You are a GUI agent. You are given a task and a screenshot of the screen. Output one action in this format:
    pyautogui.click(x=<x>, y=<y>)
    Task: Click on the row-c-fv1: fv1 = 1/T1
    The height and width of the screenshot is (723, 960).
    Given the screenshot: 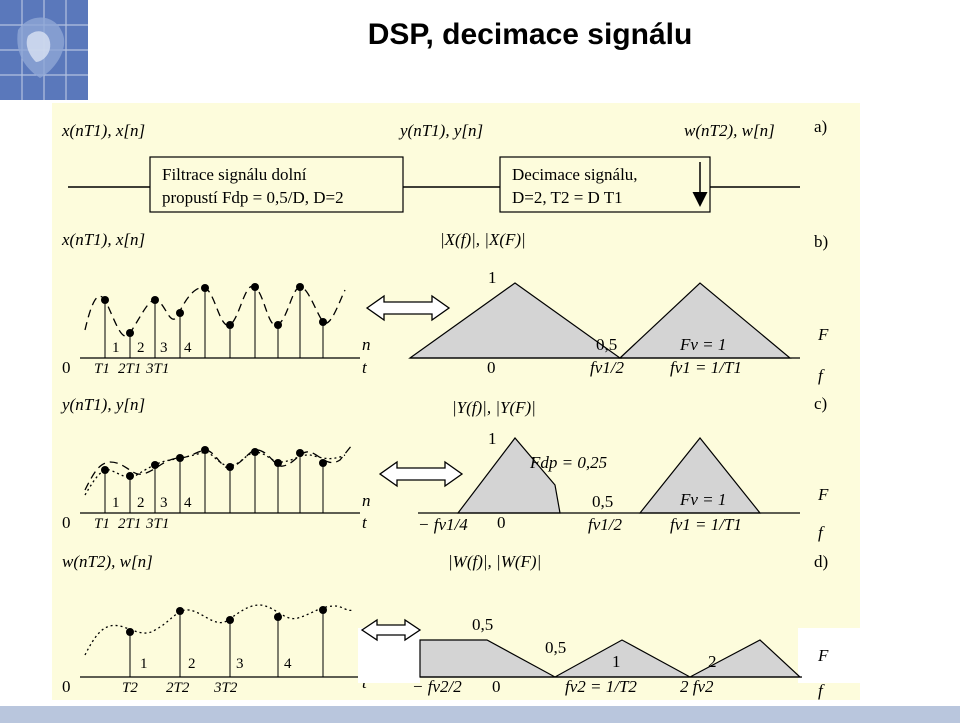 What is the action you would take?
    pyautogui.click(x=706, y=524)
    